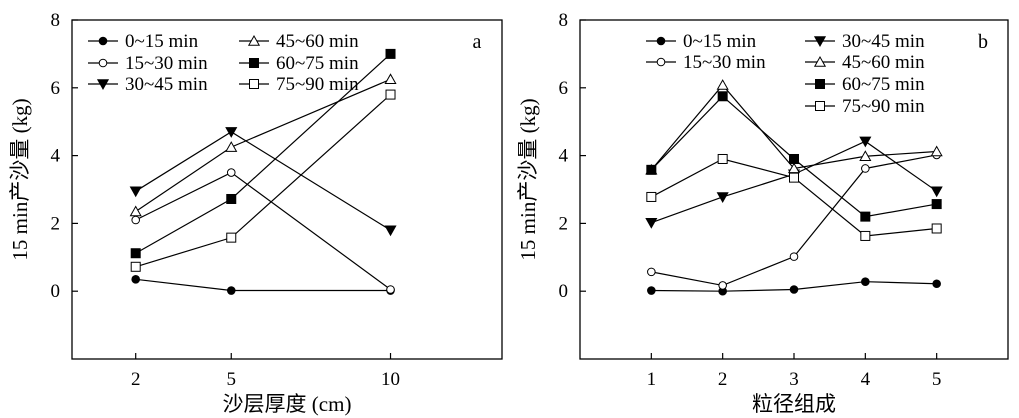 This screenshot has width=1019, height=418. Describe the element at coordinates (166, 63) in the screenshot. I see `legend-label: 15~30 min` at that location.